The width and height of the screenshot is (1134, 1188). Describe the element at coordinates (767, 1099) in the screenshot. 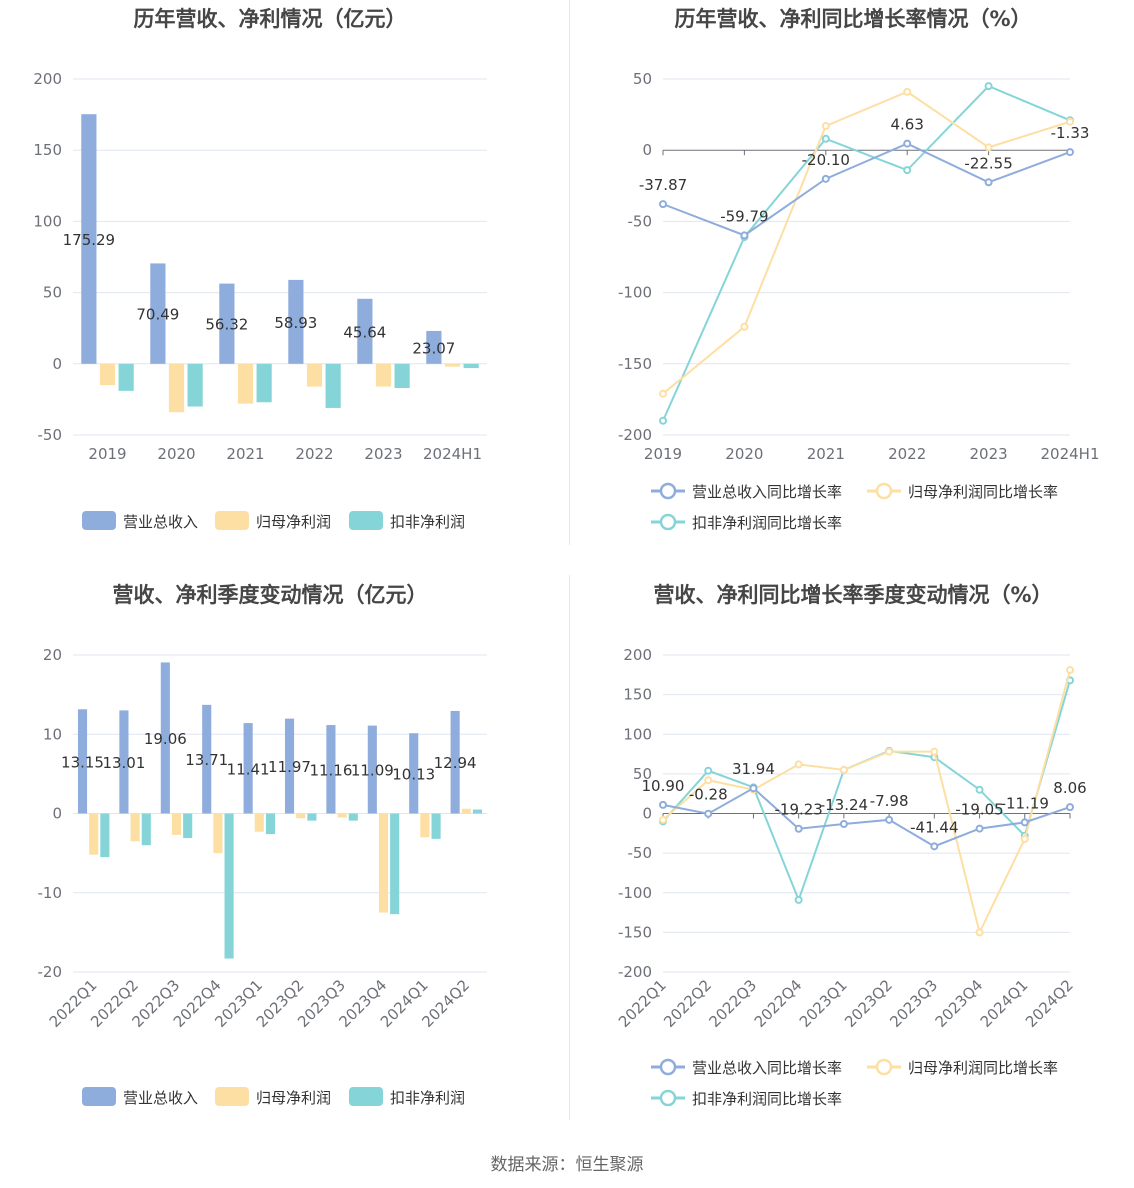

I see `legend-label: 扣非净利润同比增长率` at that location.